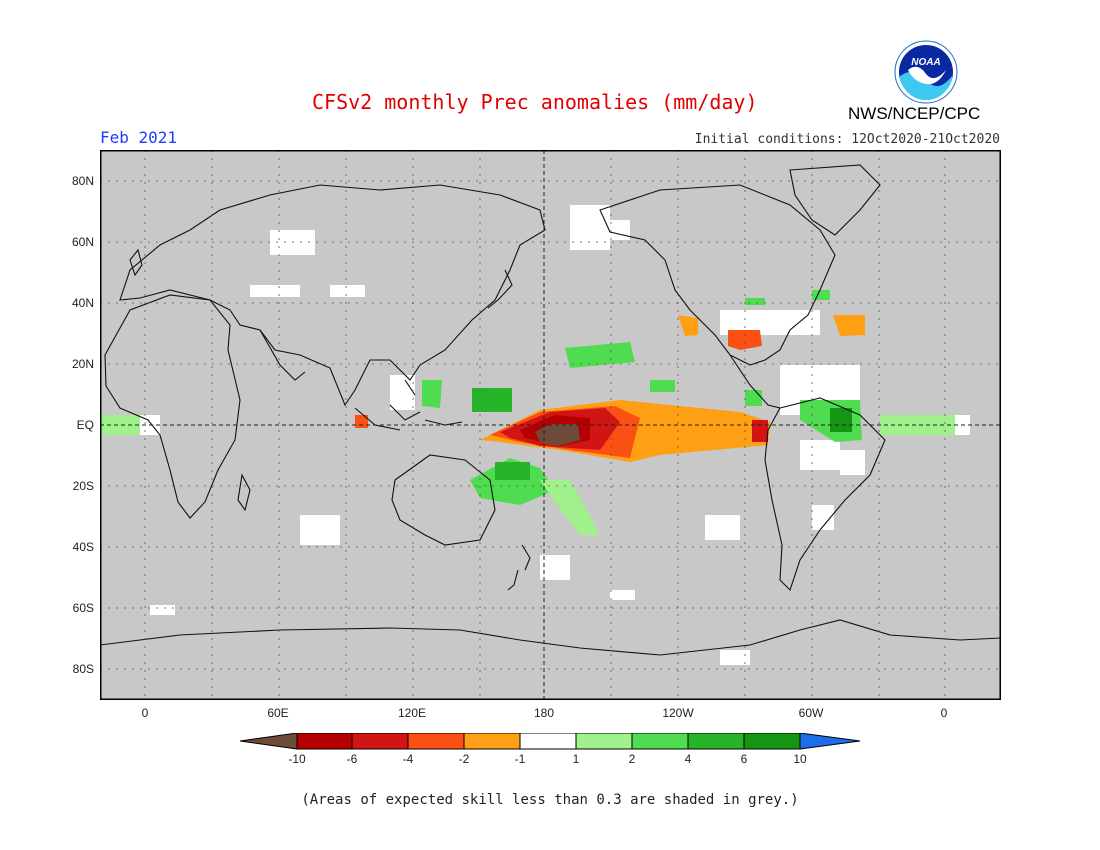  I want to click on lat-label: 60S, so click(83, 608).